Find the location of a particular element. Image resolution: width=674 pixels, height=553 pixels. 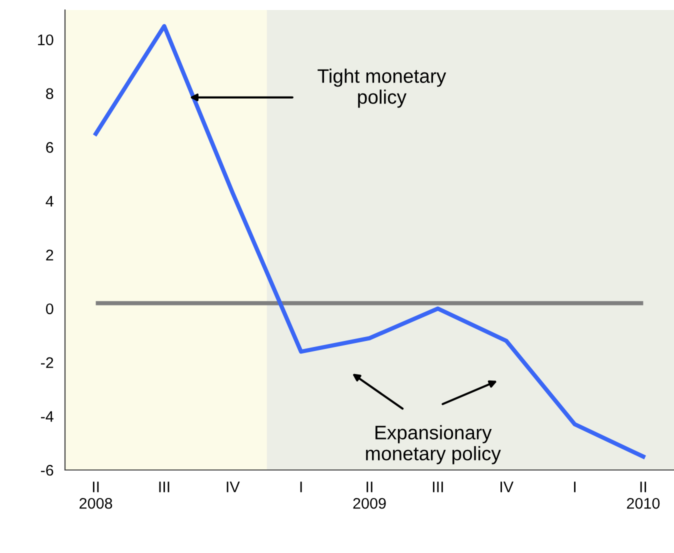

y-tick-label: 2 is located at coordinates (50, 255).